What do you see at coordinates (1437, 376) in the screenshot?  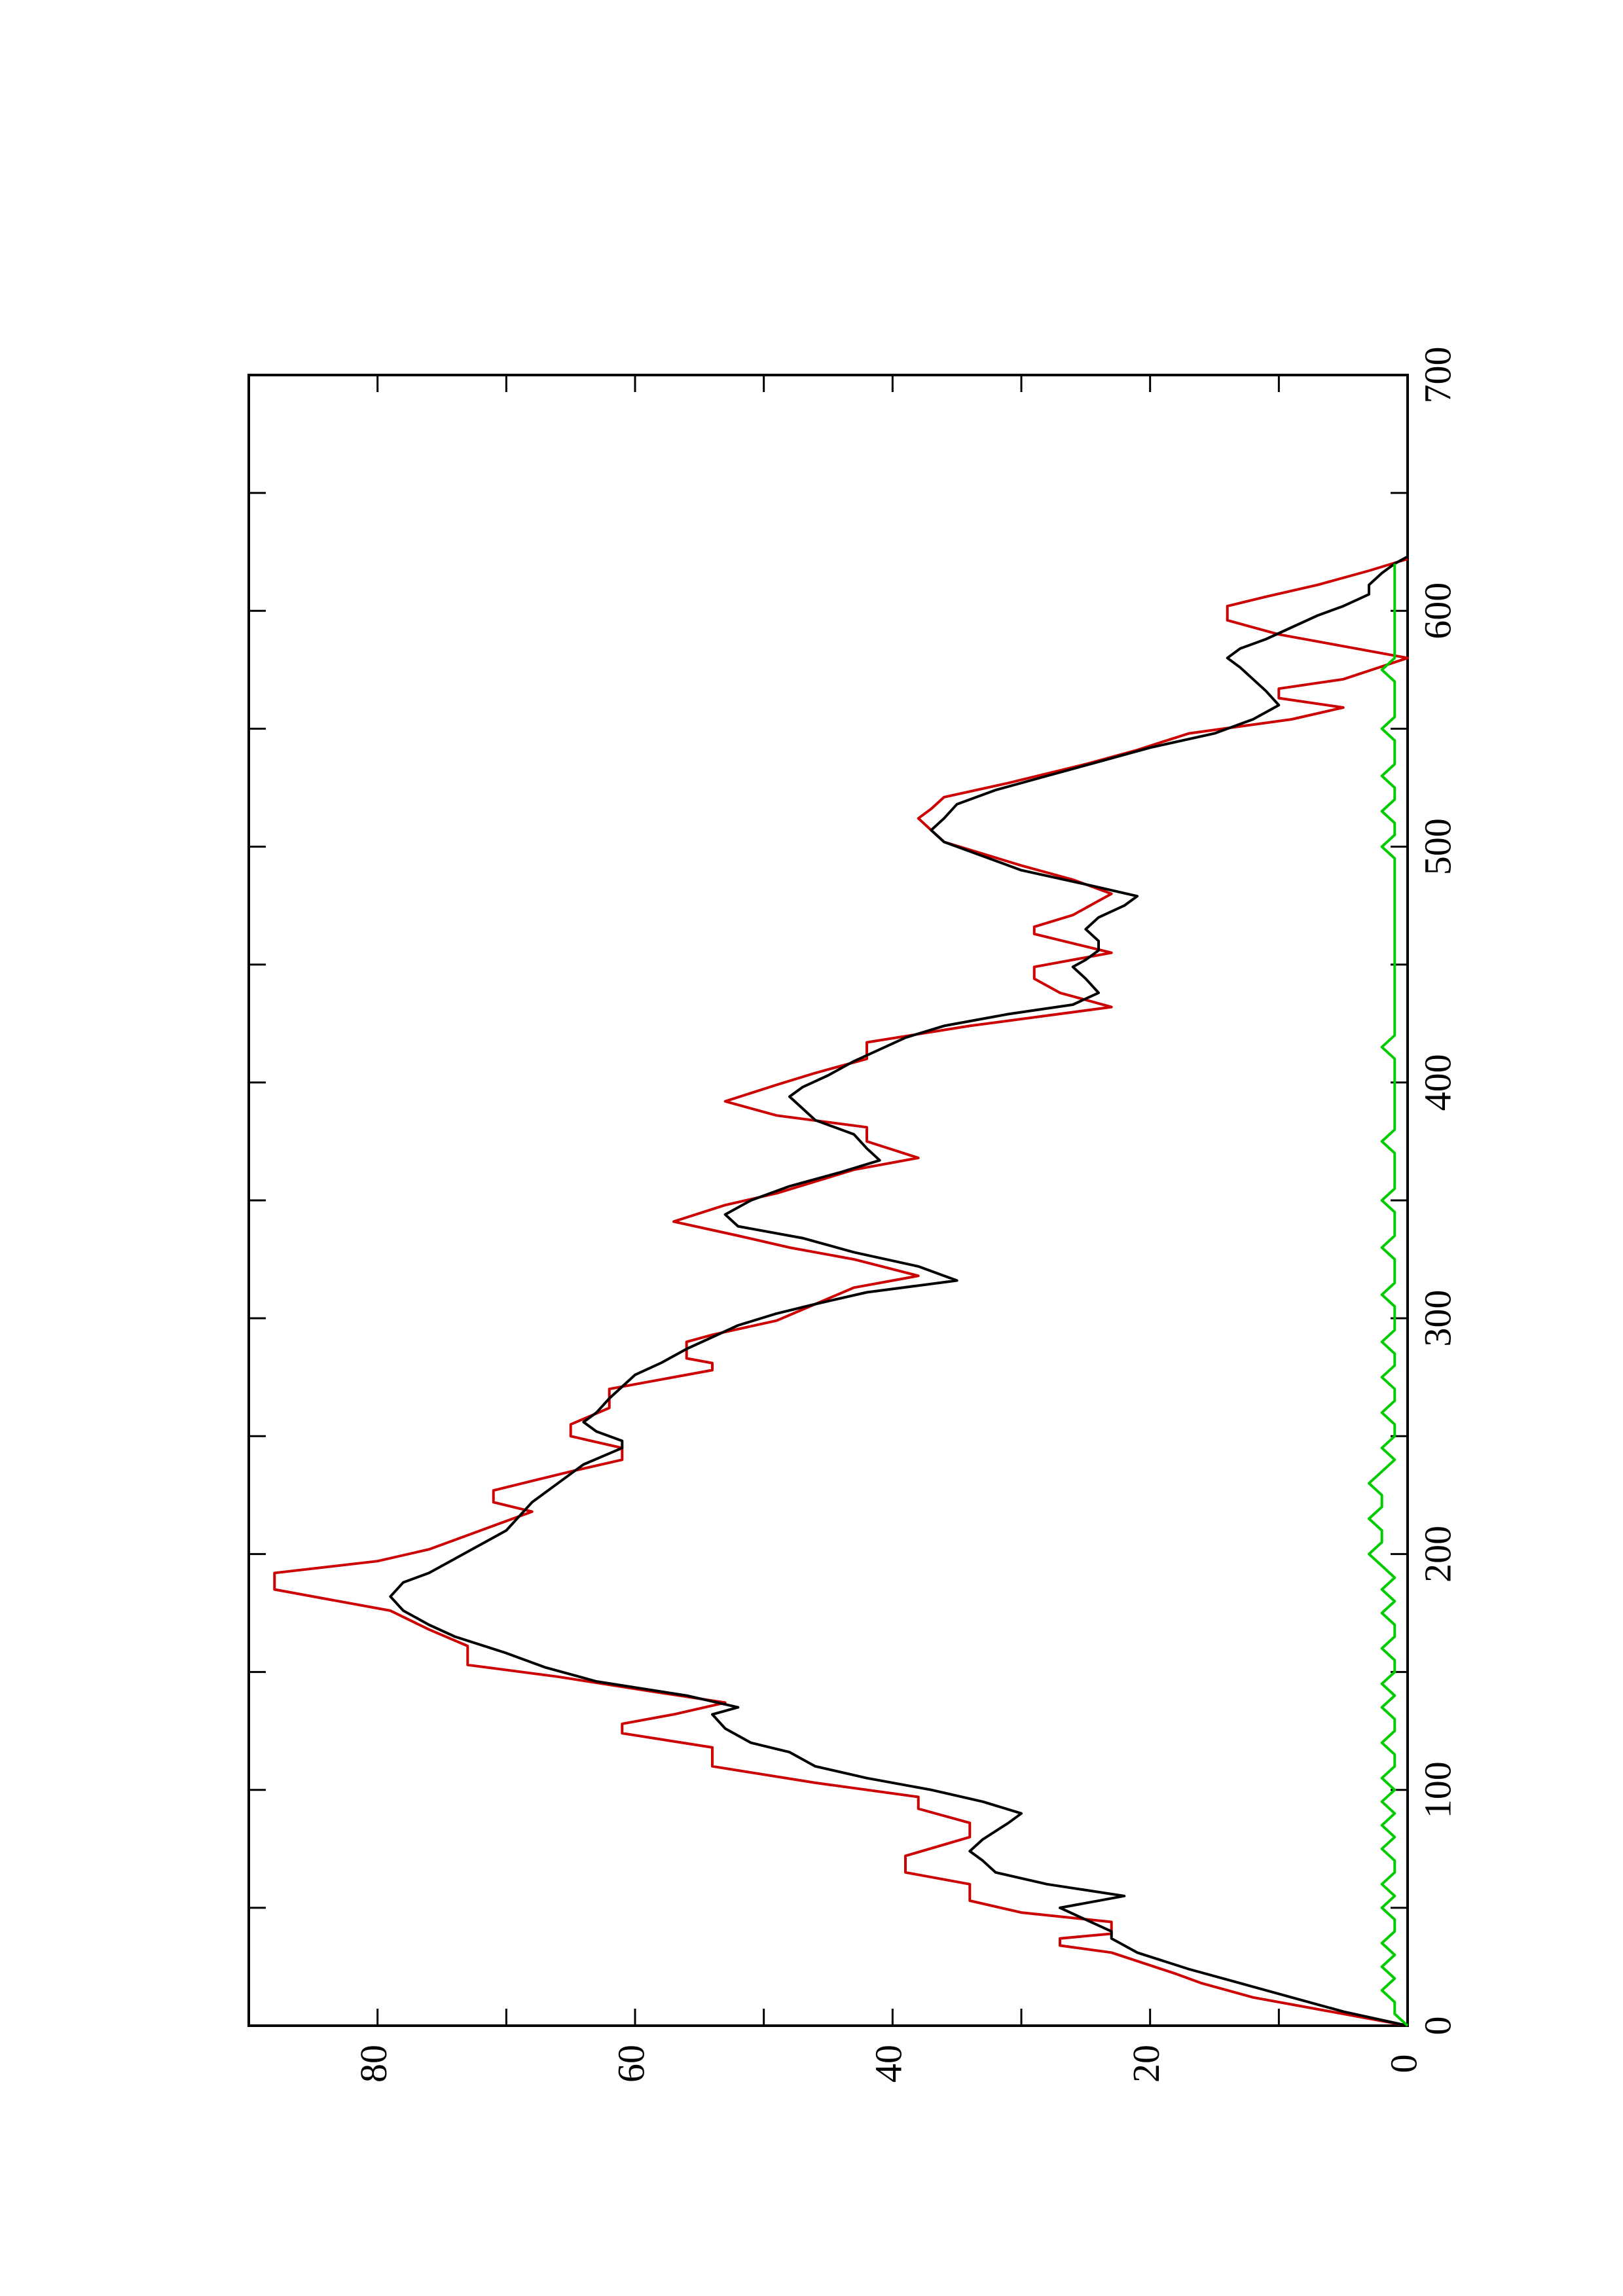 I see `x-tick-label: 700` at bounding box center [1437, 376].